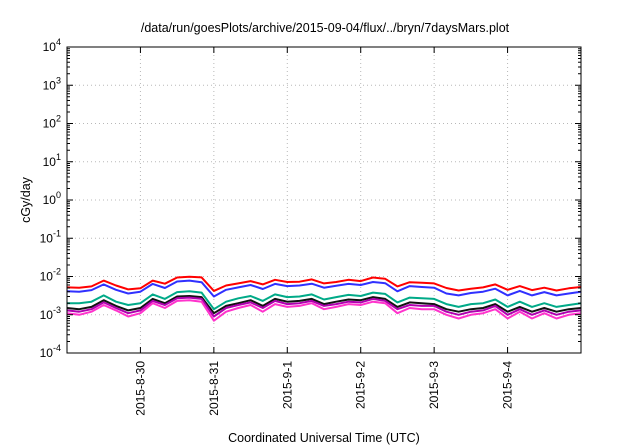 The image size is (640, 448). I want to click on y-tick-label: 10², so click(52, 122).